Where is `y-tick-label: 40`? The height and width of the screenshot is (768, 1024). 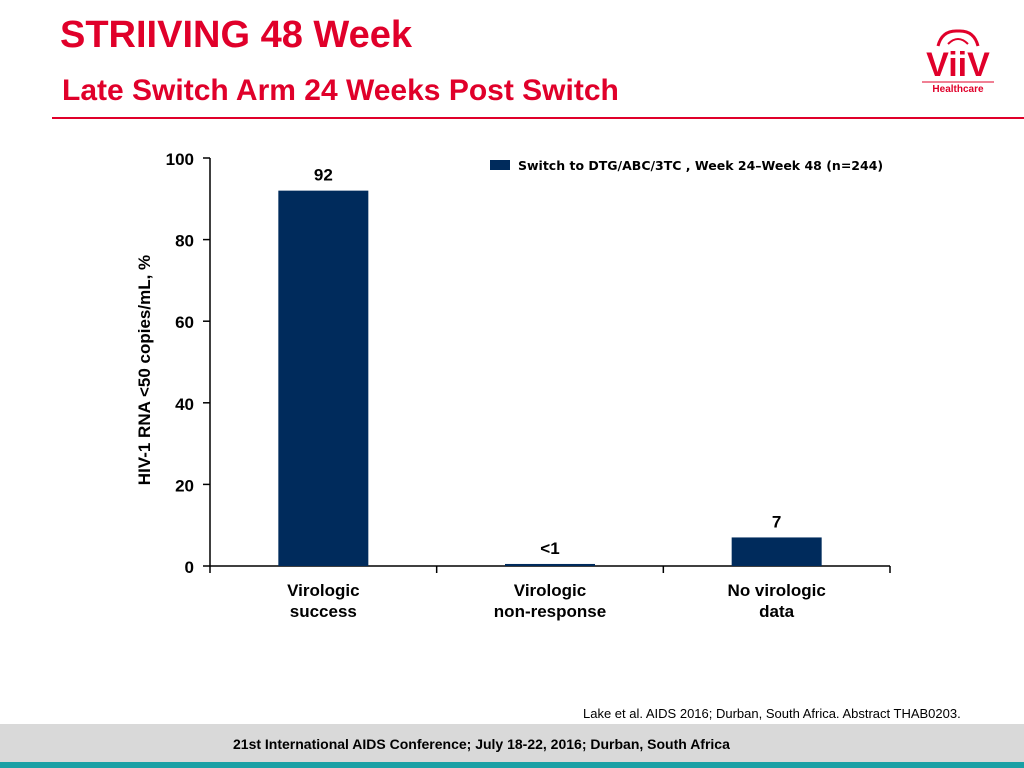
y-tick-label: 40 is located at coordinates (184, 404).